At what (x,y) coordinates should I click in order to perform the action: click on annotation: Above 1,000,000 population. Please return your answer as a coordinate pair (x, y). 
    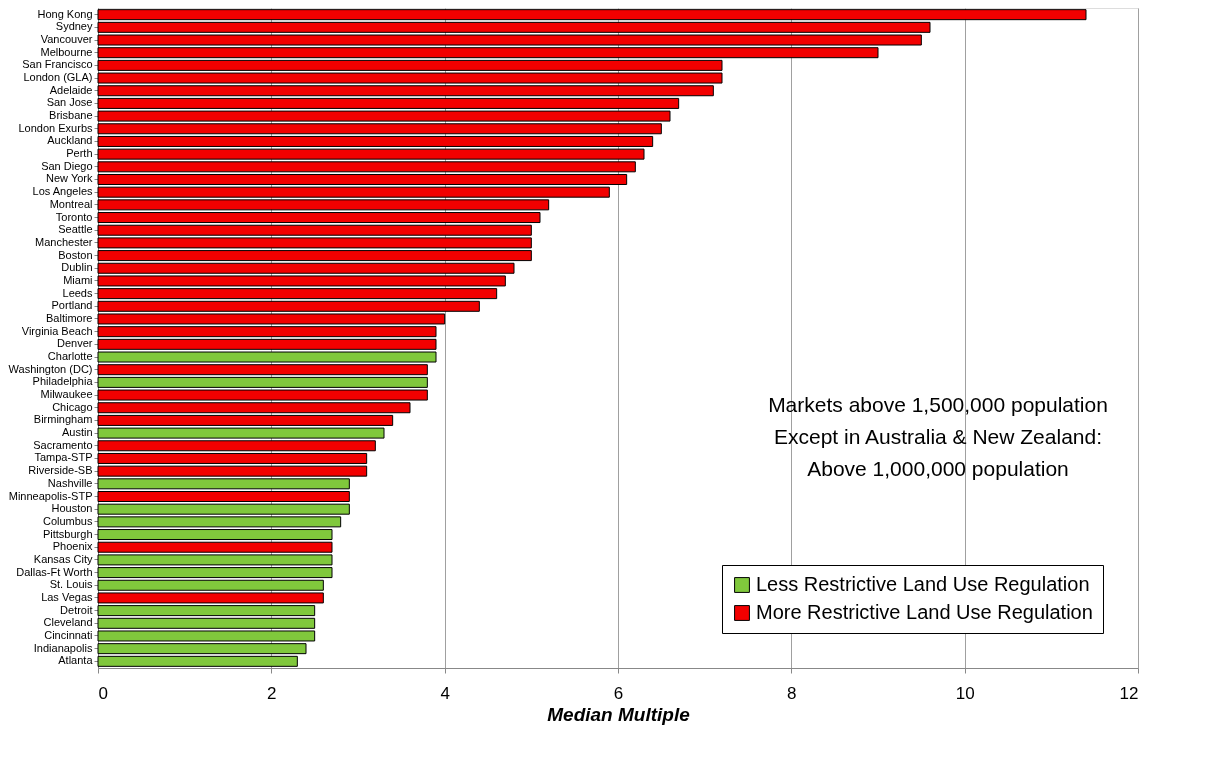
    Looking at the image, I should click on (938, 468).